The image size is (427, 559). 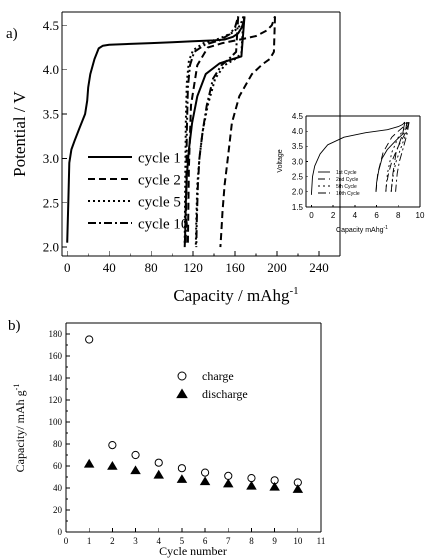 What do you see at coordinates (347, 180) in the screenshot?
I see `inset-legend-label-2: 2nd Cycle` at bounding box center [347, 180].